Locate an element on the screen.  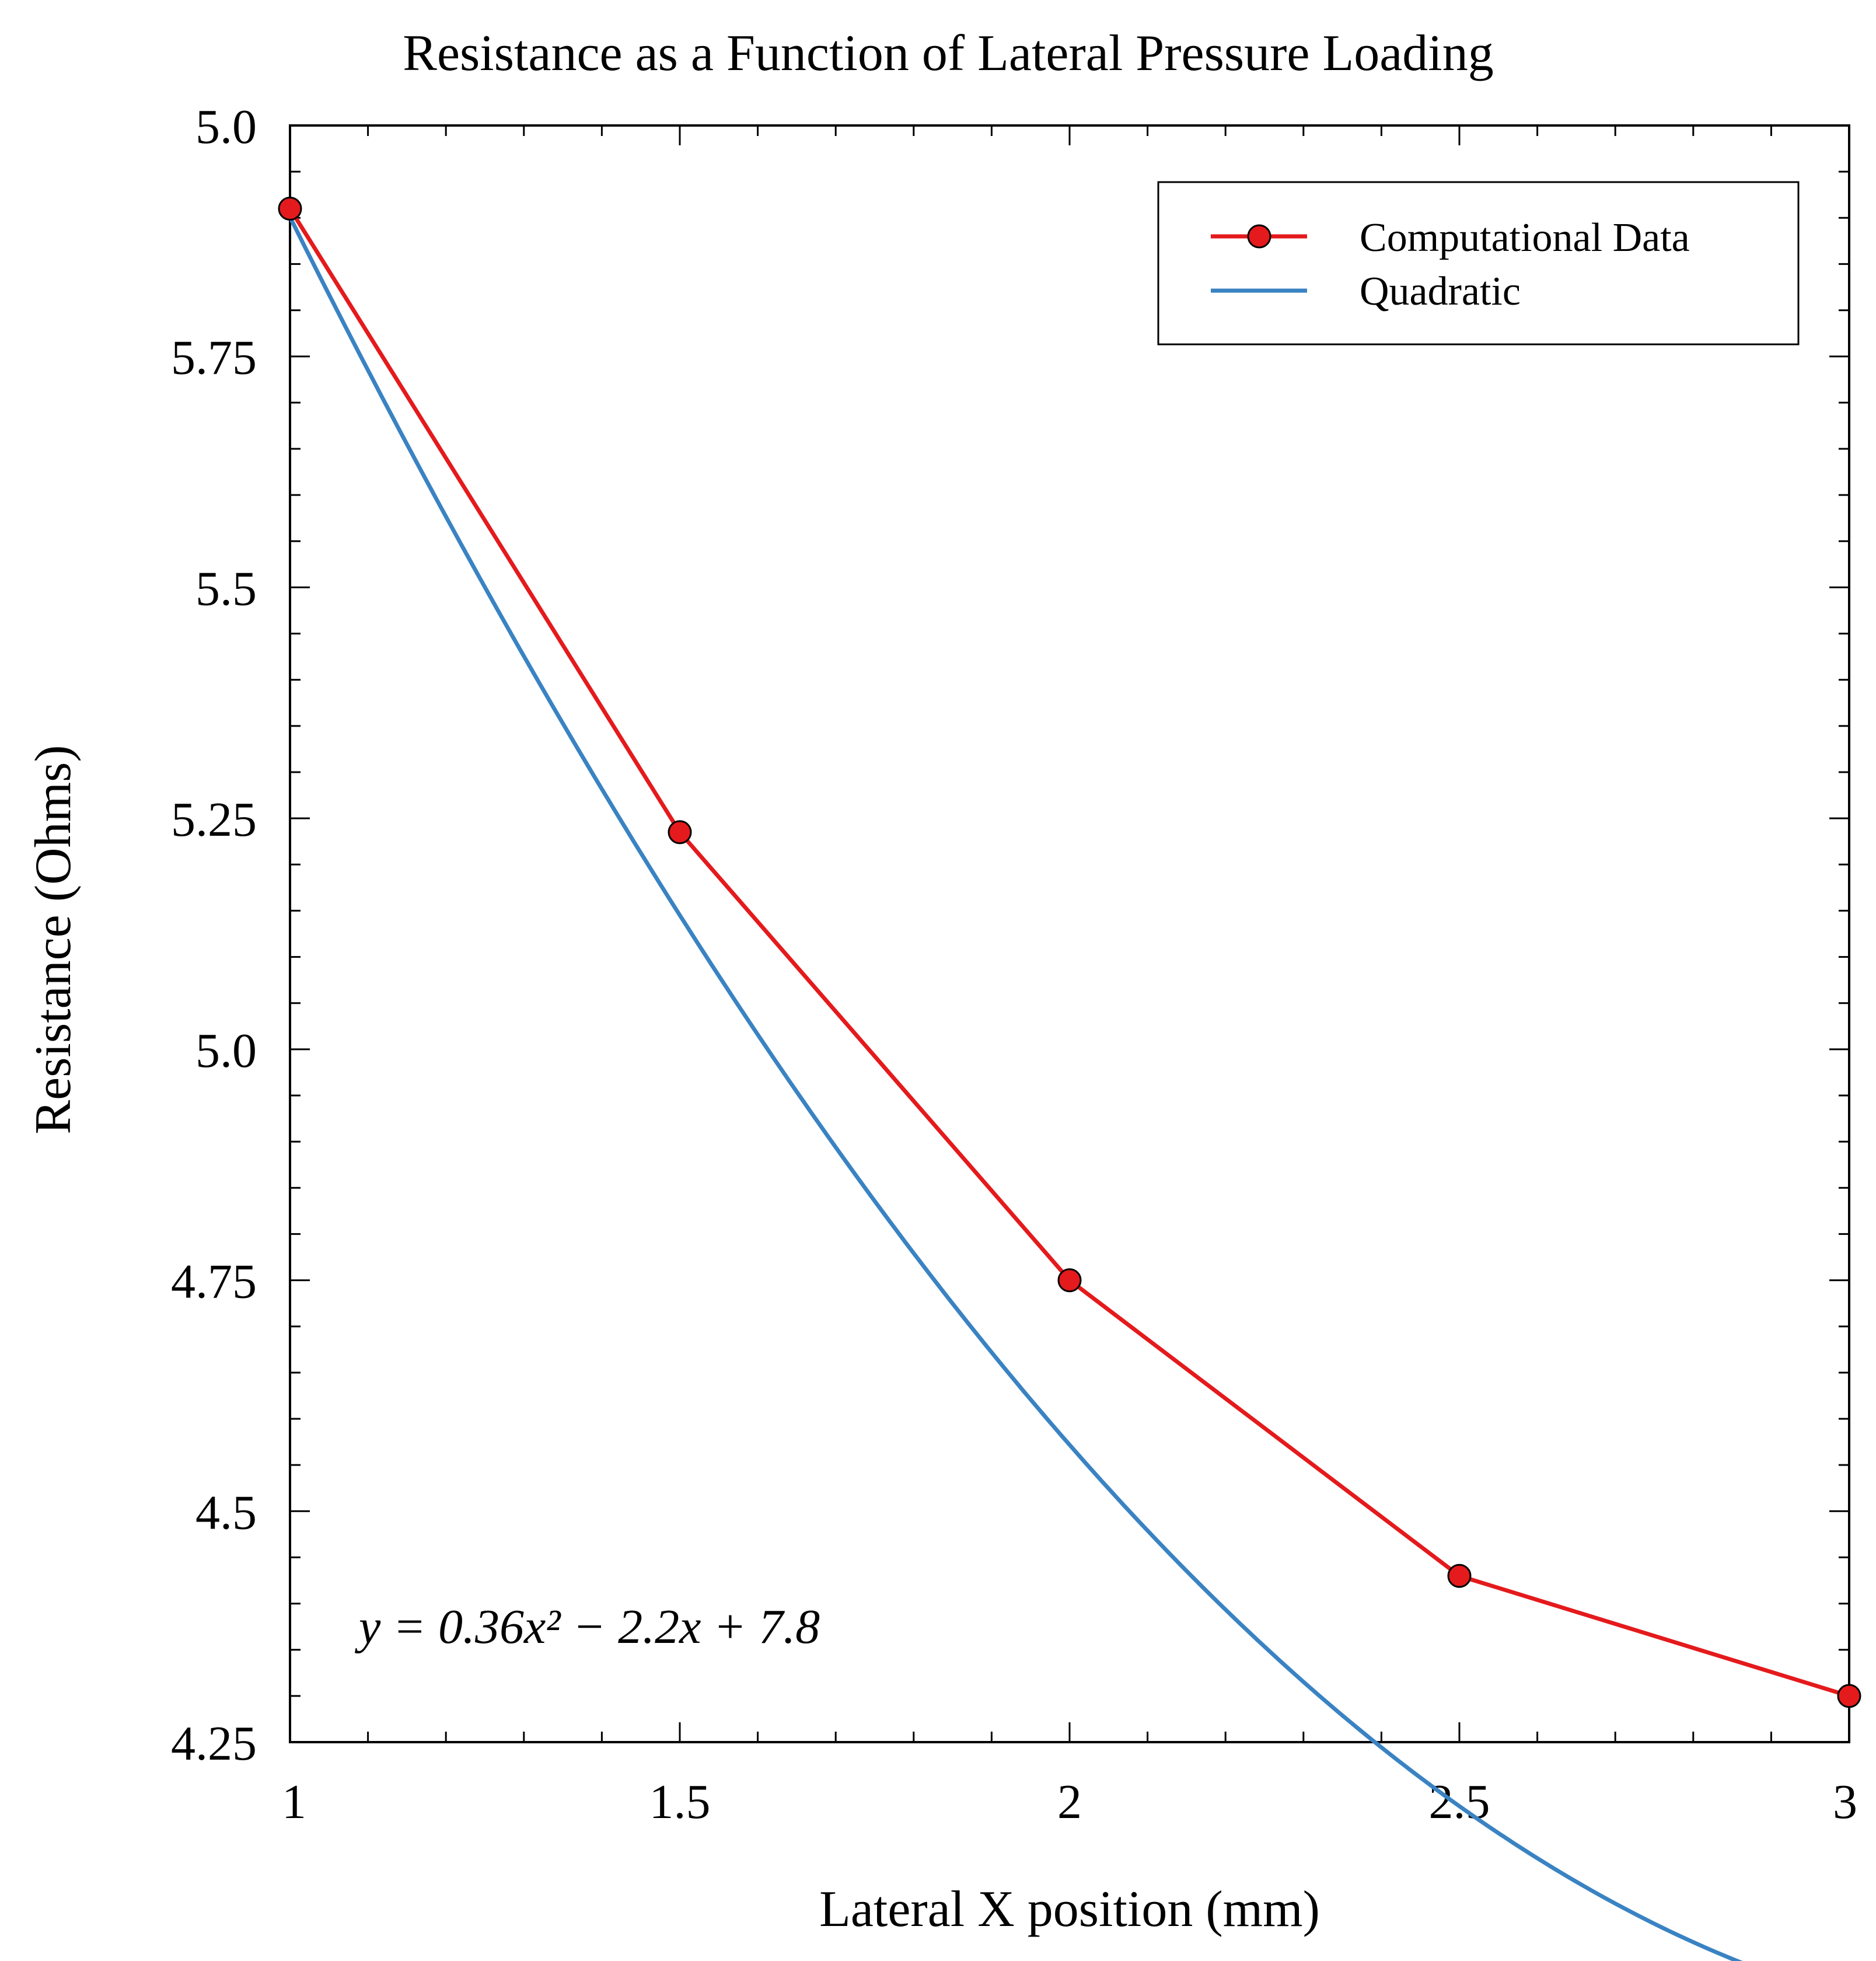
y-tick-label: 4.75 is located at coordinates (214, 1282).